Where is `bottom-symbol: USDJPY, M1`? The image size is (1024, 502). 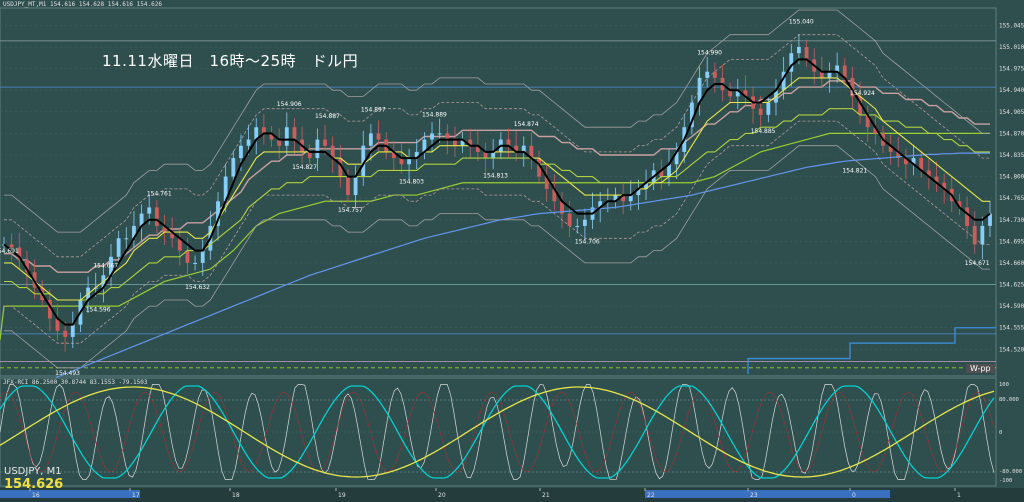
bottom-symbol: USDJPY, M1 is located at coordinates (33, 471).